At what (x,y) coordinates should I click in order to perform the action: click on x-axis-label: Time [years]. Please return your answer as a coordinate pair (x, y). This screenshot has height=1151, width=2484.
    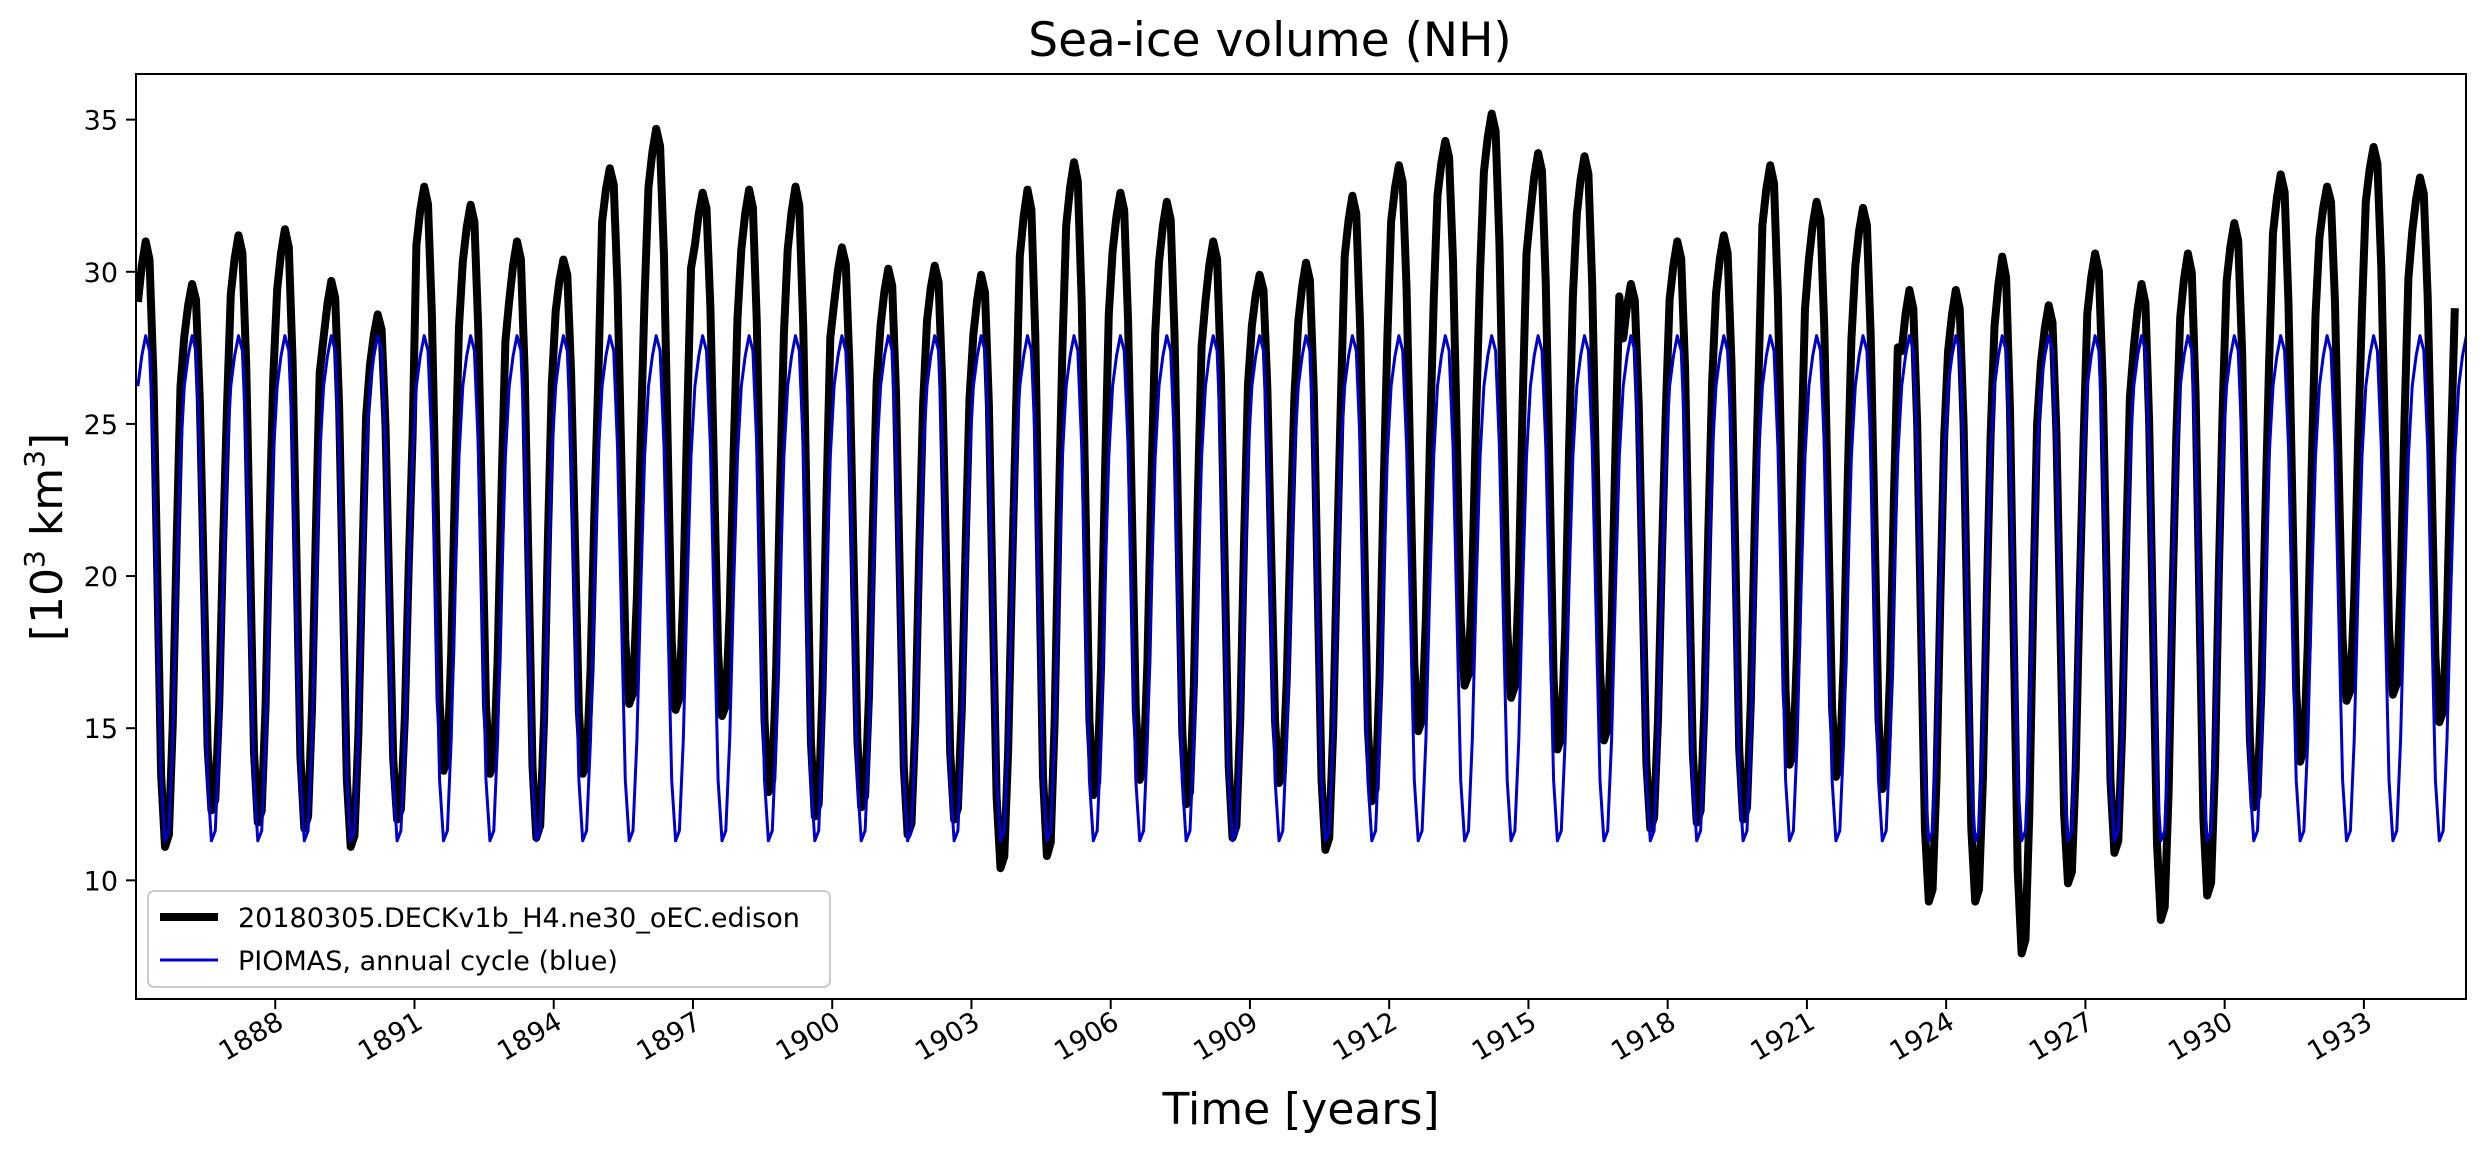
    Looking at the image, I should click on (1300, 1109).